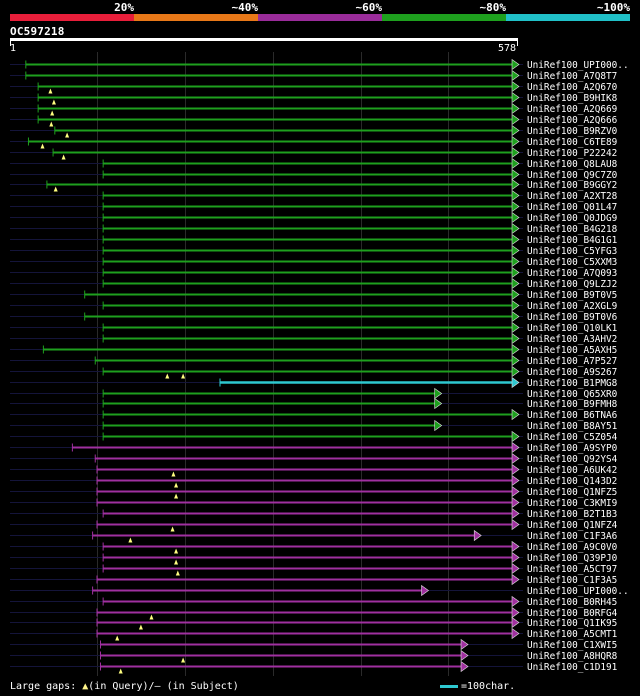 Image resolution: width=640 pixels, height=696 pixels. I want to click on hit-label: UniRef100_B6TNA6, so click(572, 415).